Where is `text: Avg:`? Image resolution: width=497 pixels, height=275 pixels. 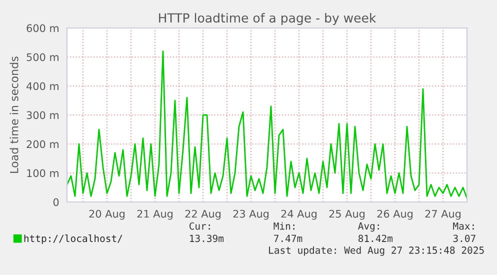
text: Avg: is located at coordinates (368, 227).